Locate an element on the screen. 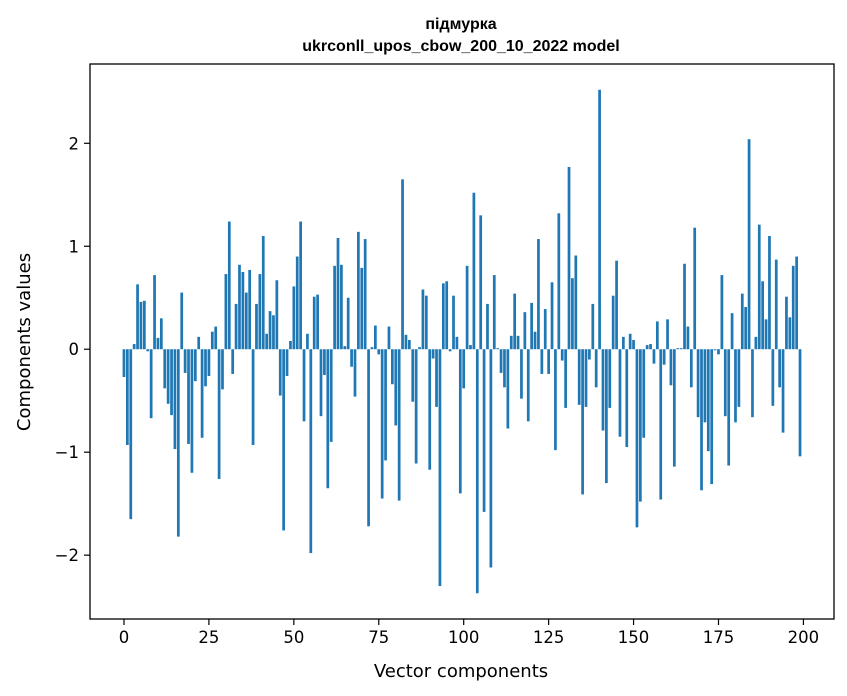 The image size is (847, 696). y-tick-label: 1 is located at coordinates (74, 246).